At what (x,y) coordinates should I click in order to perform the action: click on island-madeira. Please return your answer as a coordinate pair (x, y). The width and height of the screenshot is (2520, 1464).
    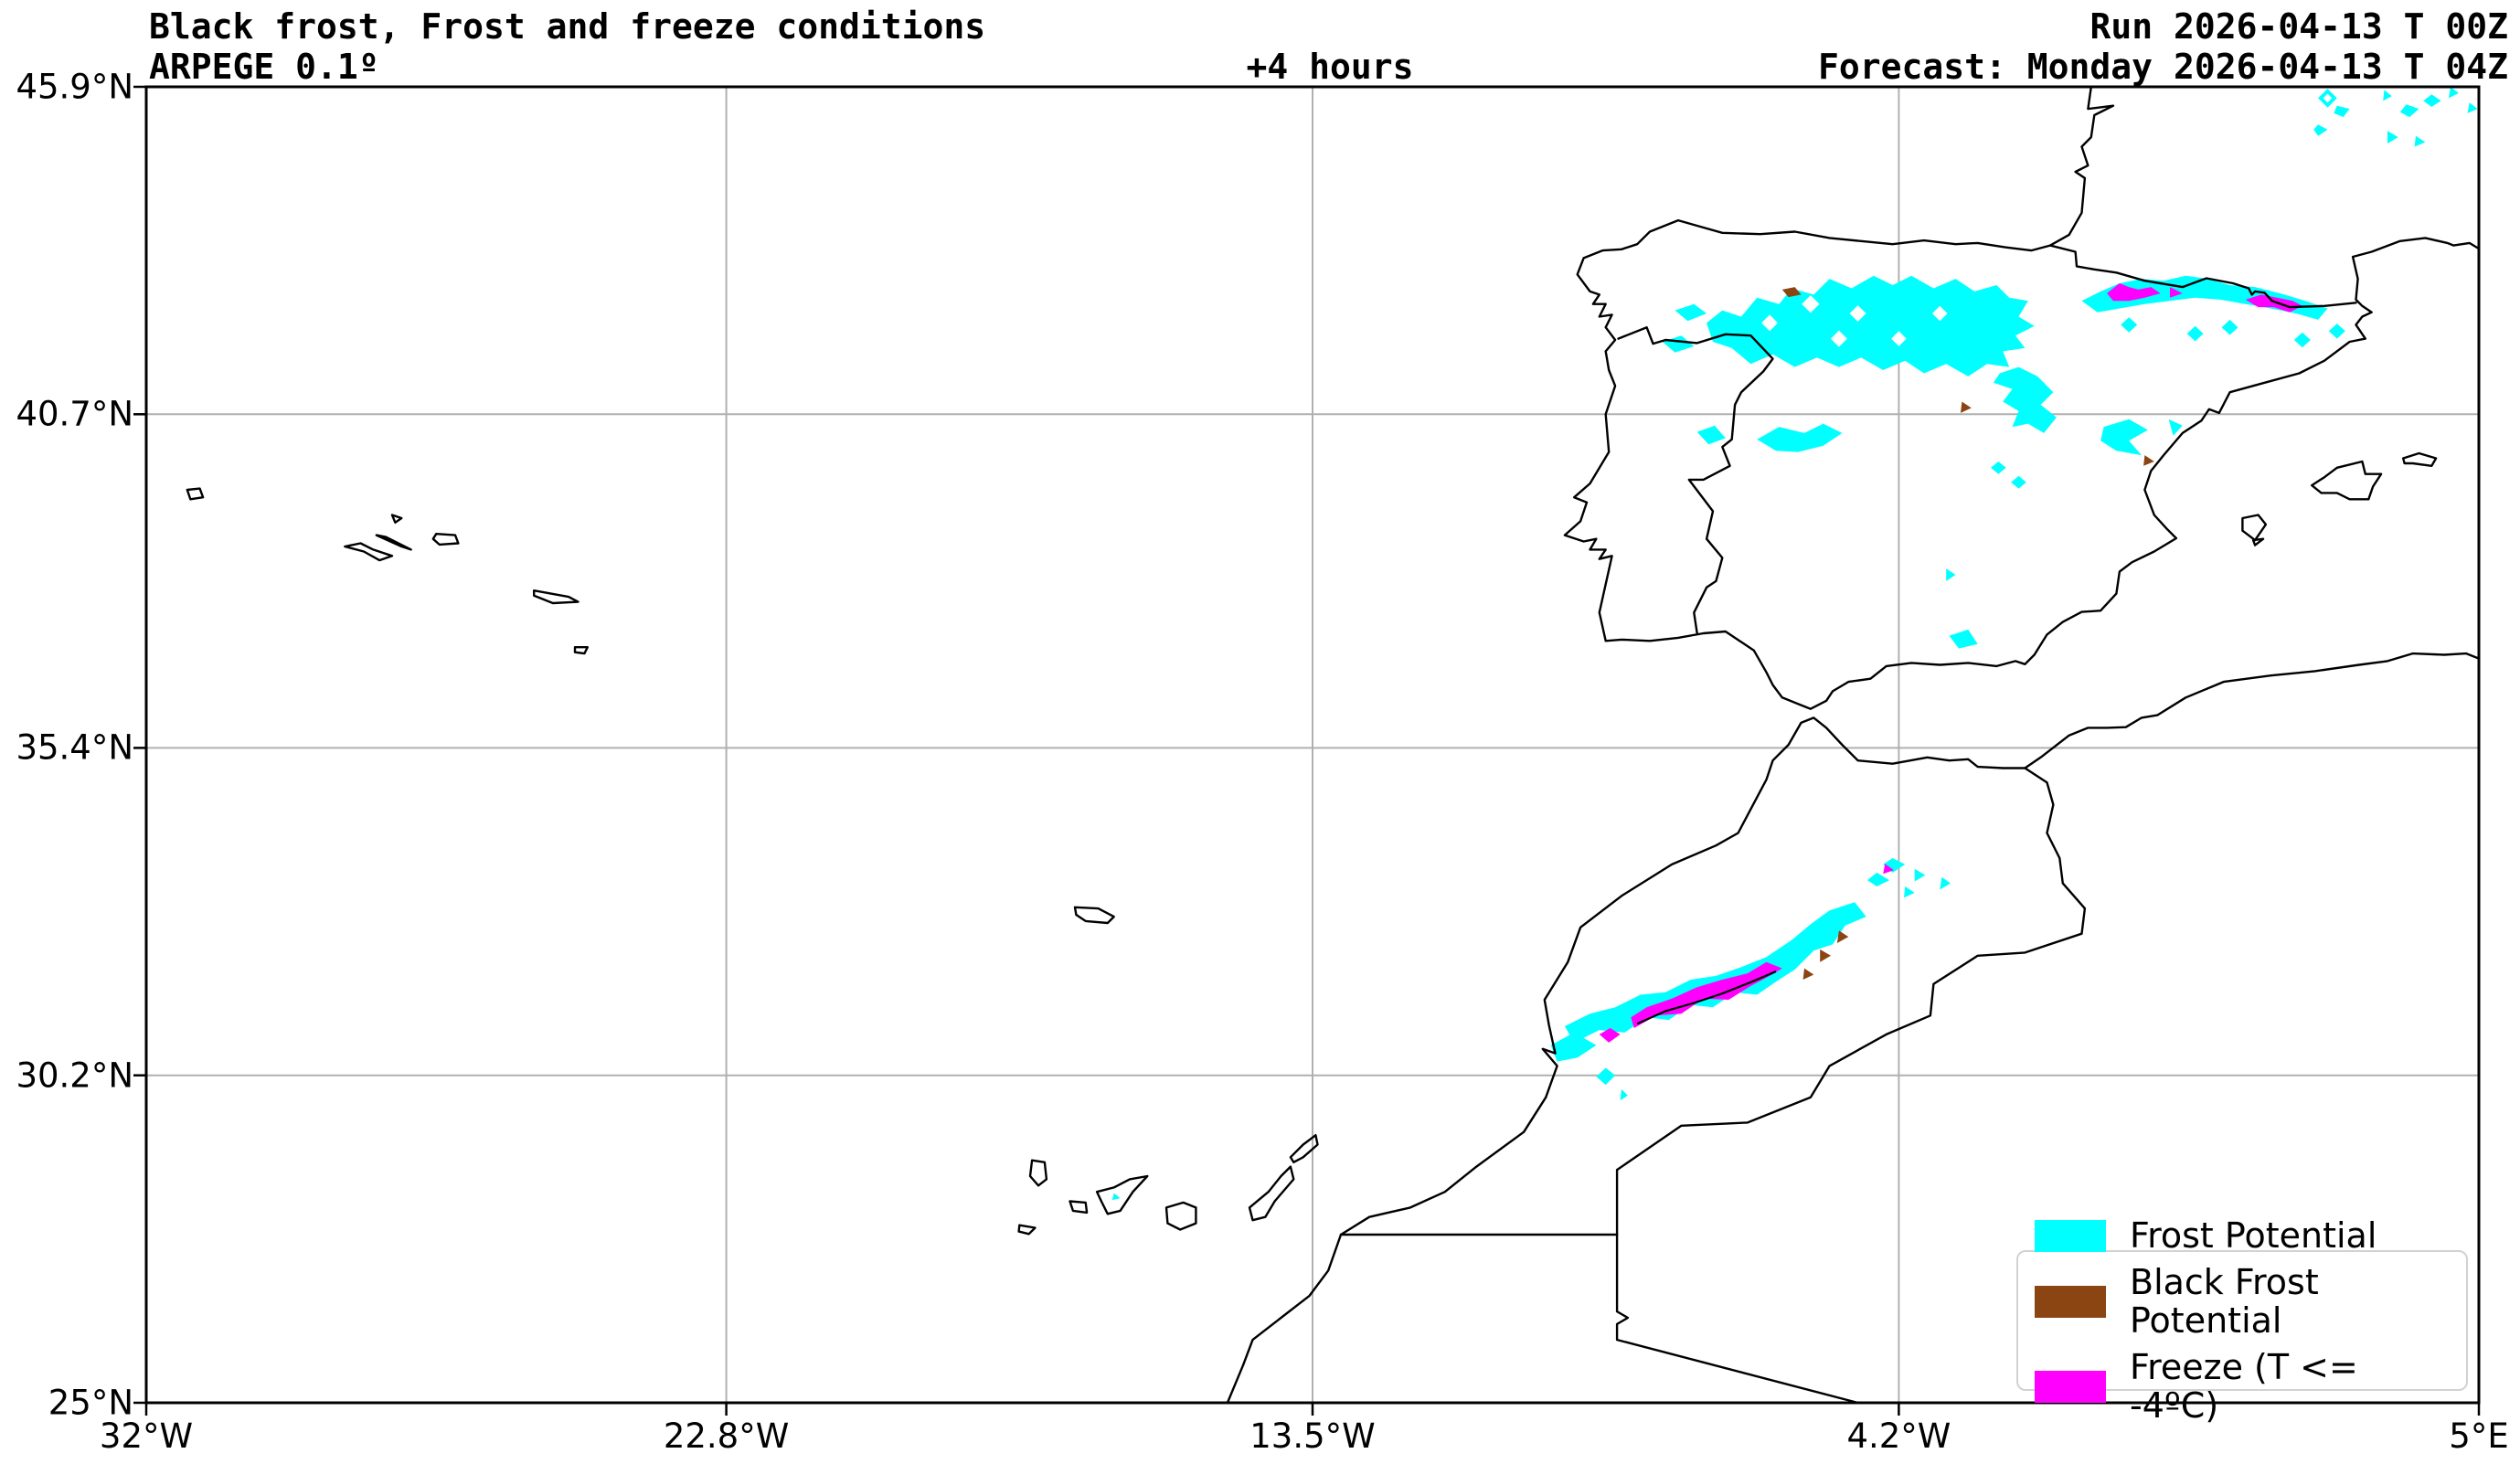
    Looking at the image, I should click on (1094, 915).